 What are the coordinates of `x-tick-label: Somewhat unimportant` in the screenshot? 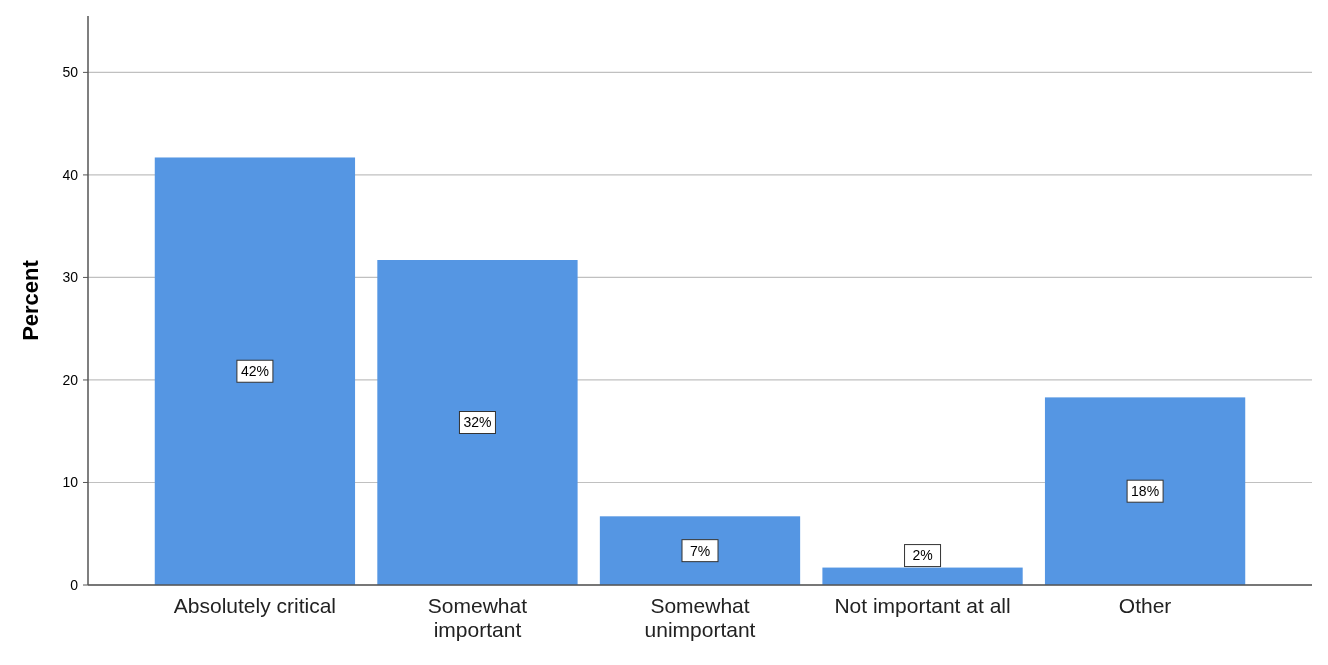 It's located at (700, 617).